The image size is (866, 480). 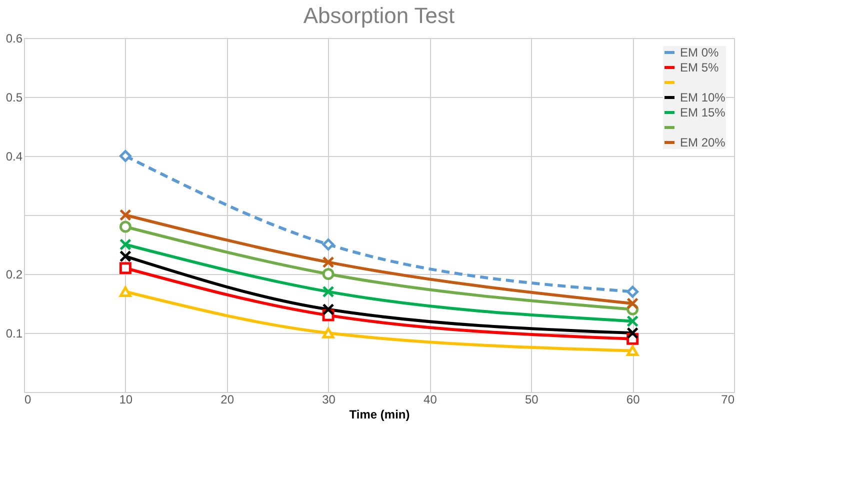 What do you see at coordinates (703, 97) in the screenshot?
I see `legend-label: EM 10%` at bounding box center [703, 97].